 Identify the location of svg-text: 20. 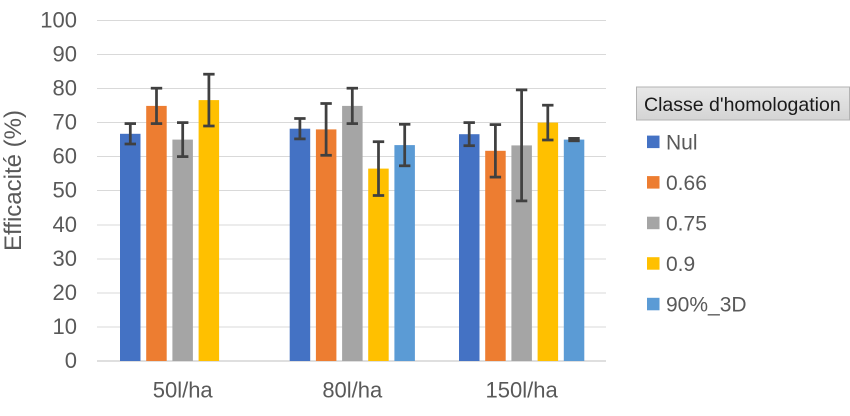
(65, 292).